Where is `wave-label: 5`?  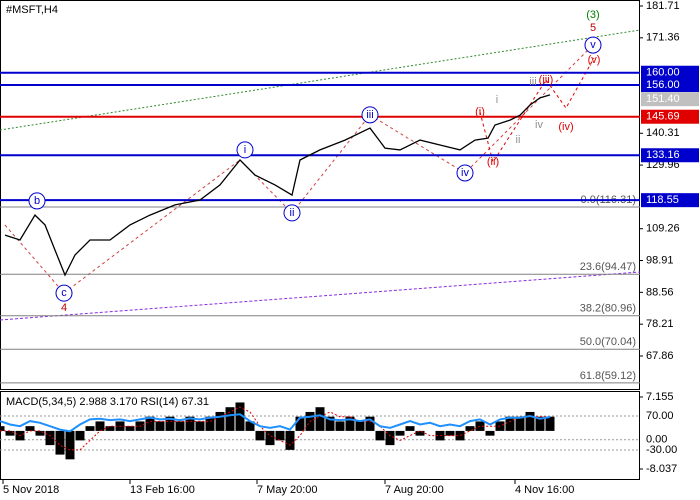
wave-label: 5 is located at coordinates (593, 28).